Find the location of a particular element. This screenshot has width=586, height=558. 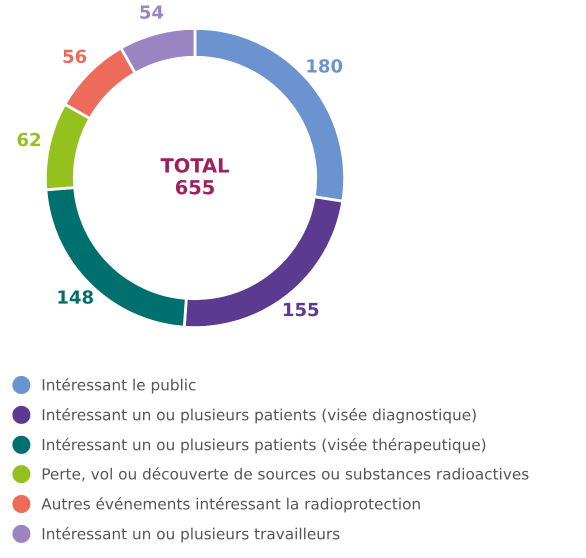

data-label: 56 is located at coordinates (74, 57).